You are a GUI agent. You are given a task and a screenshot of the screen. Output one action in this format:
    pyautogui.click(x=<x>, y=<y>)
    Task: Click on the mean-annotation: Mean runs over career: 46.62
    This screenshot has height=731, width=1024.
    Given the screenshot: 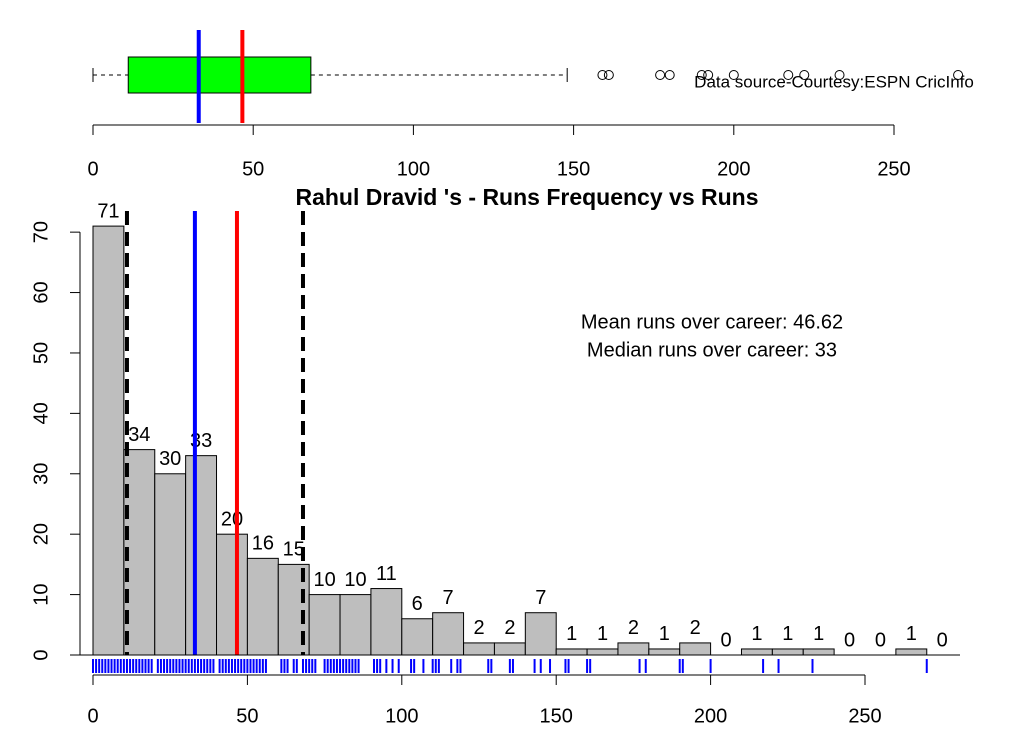 What is the action you would take?
    pyautogui.click(x=712, y=322)
    